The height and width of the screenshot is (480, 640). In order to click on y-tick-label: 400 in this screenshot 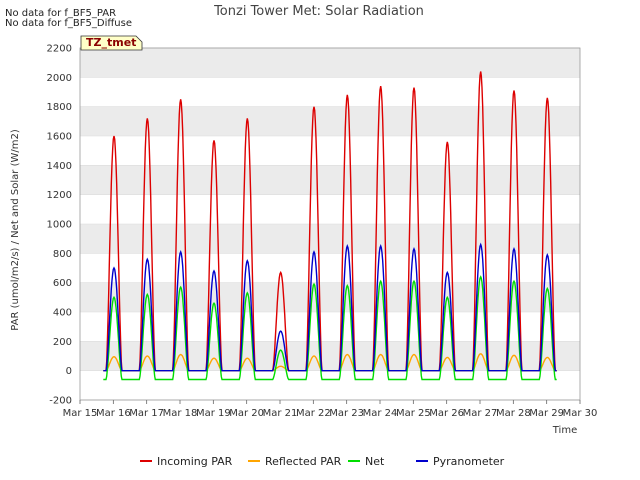, I will do `click(62, 313)`.